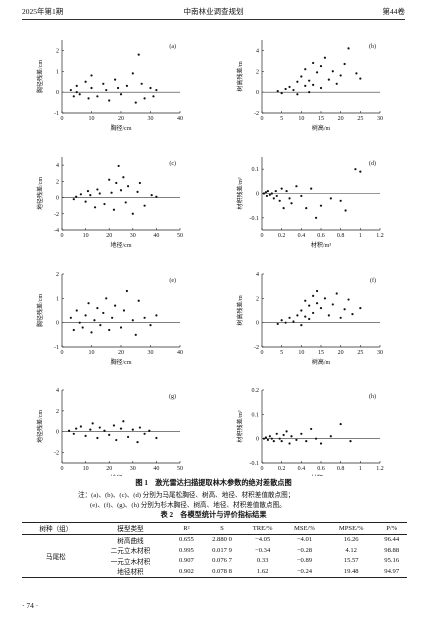 The height and width of the screenshot is (622, 427). What do you see at coordinates (394, 11) in the screenshot?
I see `header-volume: 第44卷` at bounding box center [394, 11].